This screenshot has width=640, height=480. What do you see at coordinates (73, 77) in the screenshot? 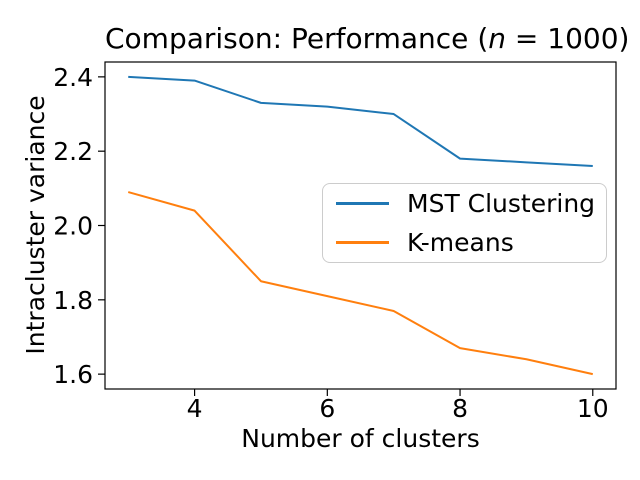
I see `y-tick-label: 2.4` at bounding box center [73, 77].